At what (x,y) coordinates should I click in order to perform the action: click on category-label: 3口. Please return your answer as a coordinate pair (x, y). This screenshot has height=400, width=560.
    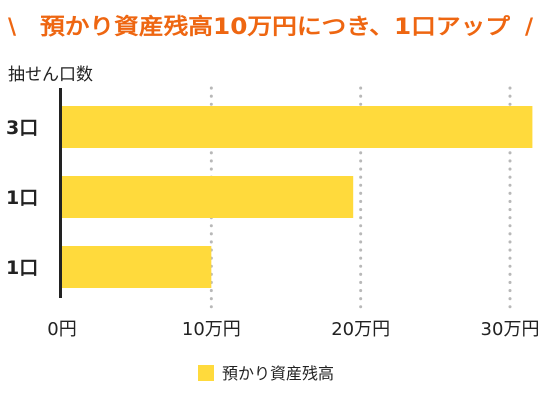
    Looking at the image, I should click on (22, 128).